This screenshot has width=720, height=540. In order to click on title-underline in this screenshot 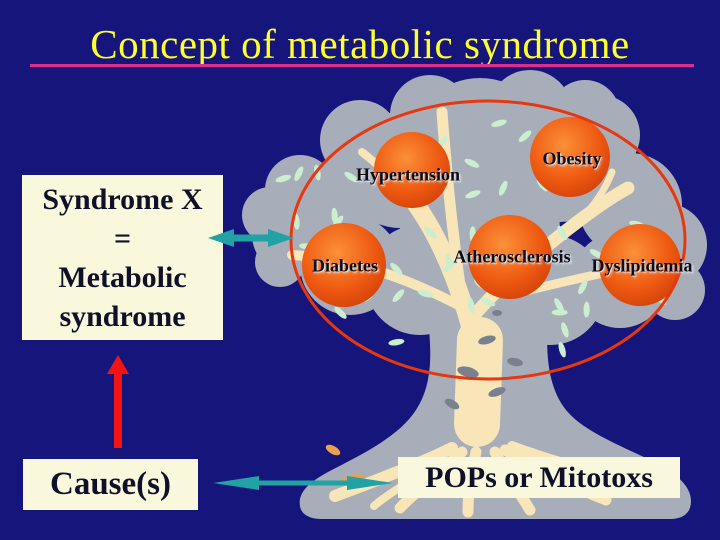, I will do `click(362, 65)`.